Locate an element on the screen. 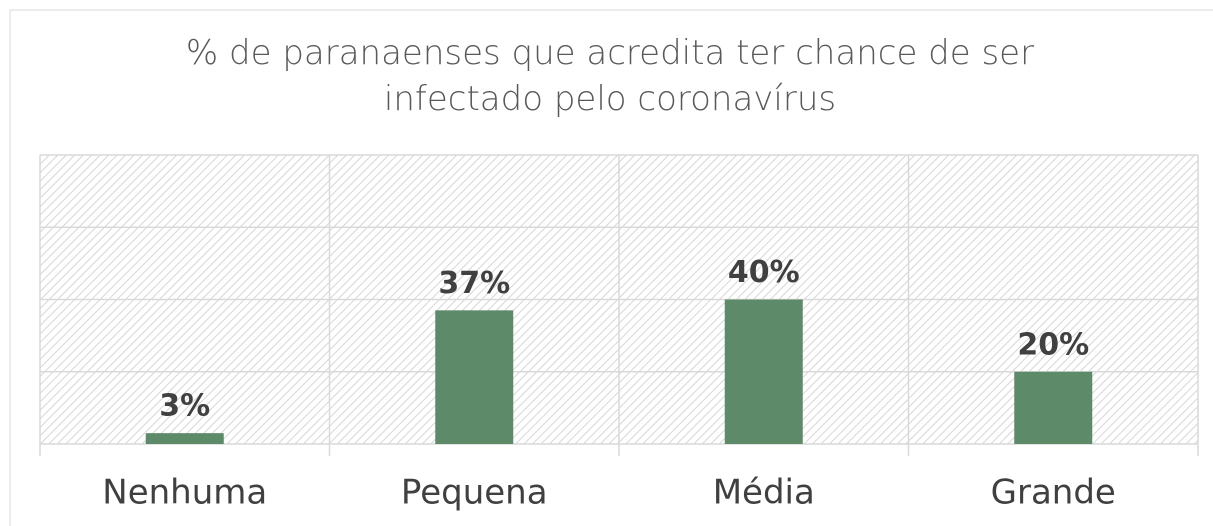 This screenshot has width=1213, height=526. data-label: 3% is located at coordinates (184, 406).